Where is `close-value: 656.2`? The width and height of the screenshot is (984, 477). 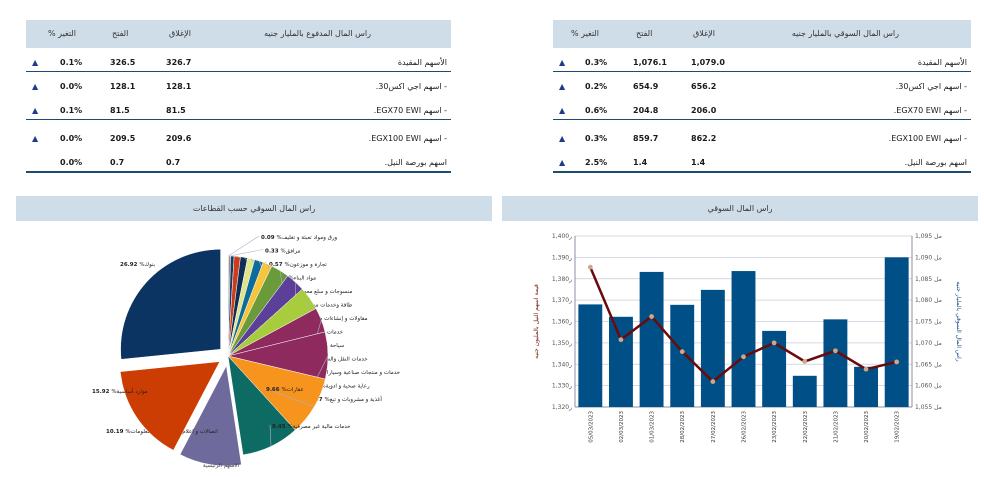
close-value: 656.2 is located at coordinates (703, 86).